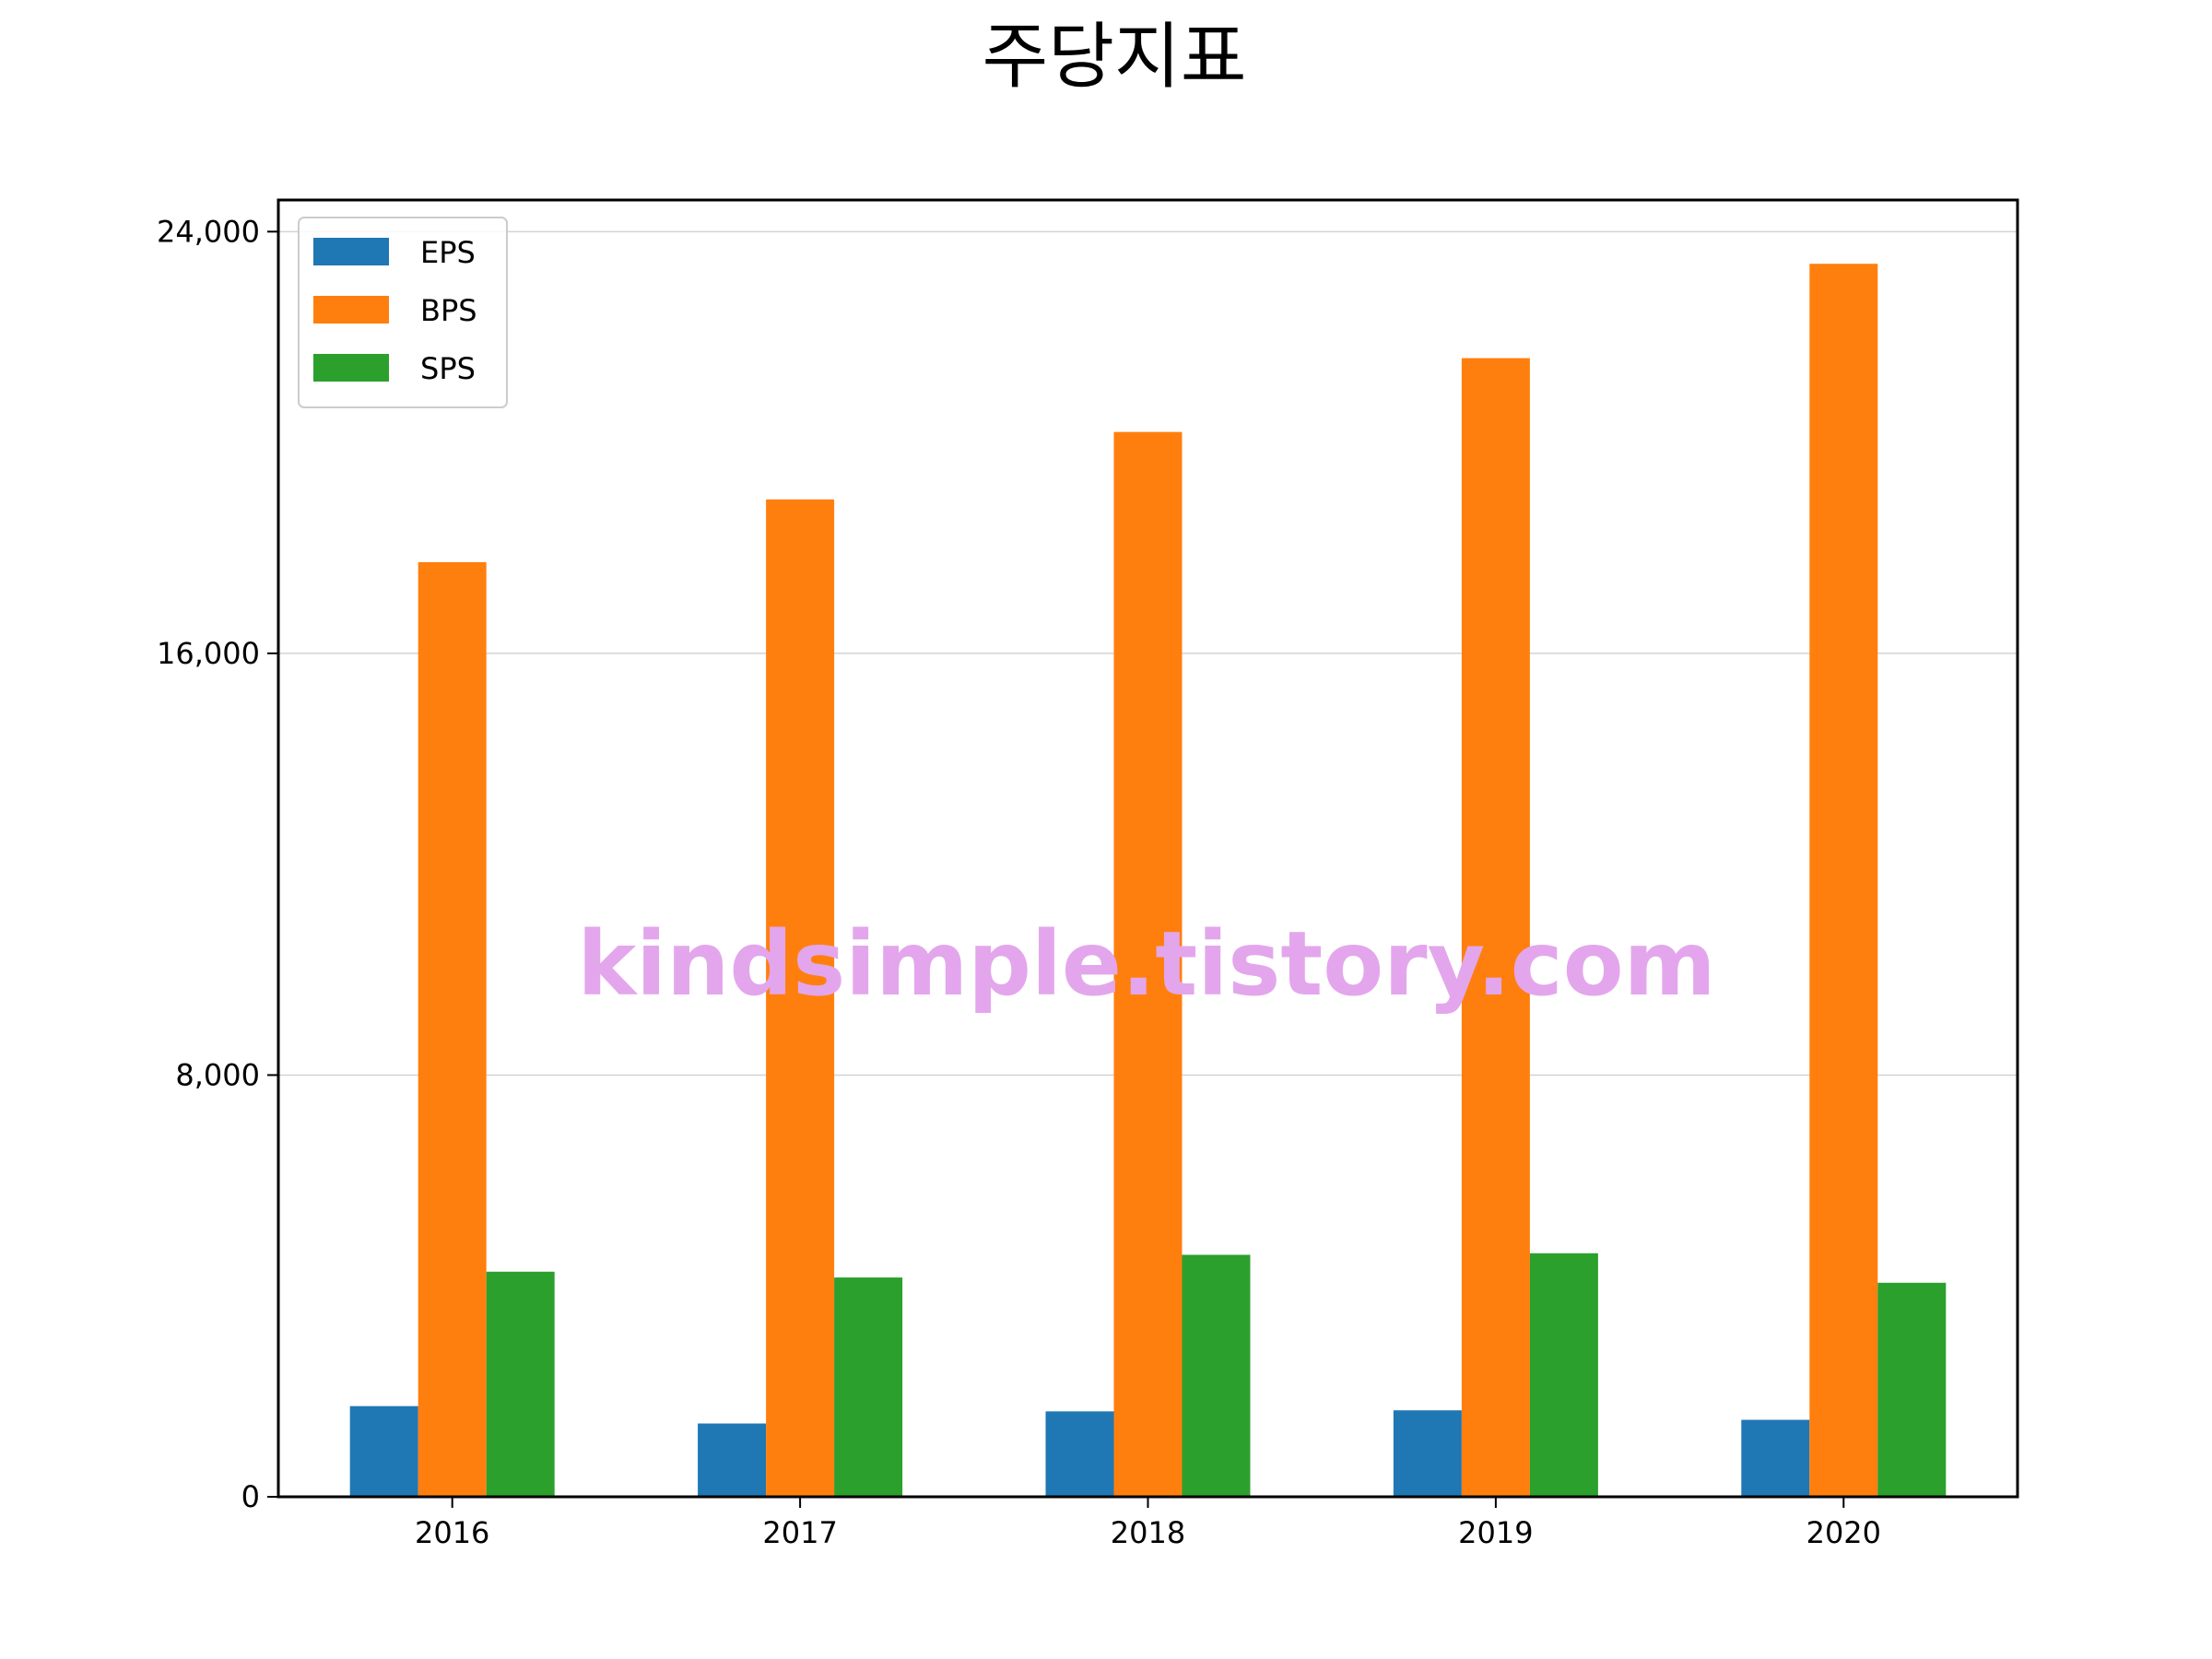 The height and width of the screenshot is (1659, 2212). Describe the element at coordinates (351, 310) in the screenshot. I see `legend-swatch-bps` at that location.